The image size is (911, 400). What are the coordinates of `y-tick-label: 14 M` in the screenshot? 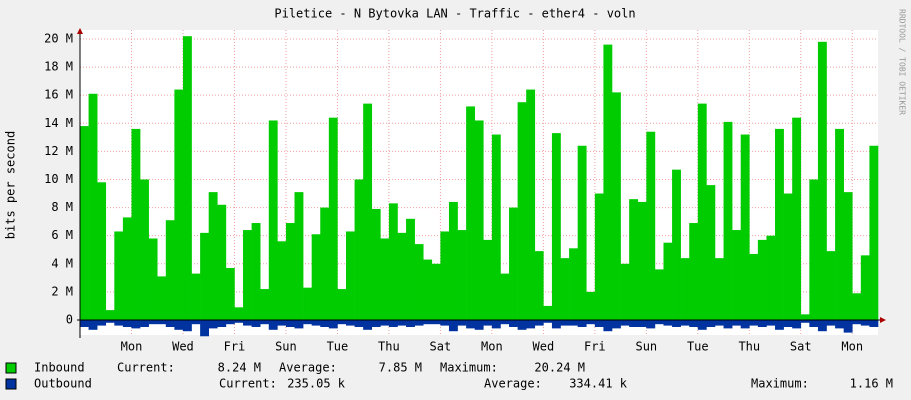 It's located at (58, 123).